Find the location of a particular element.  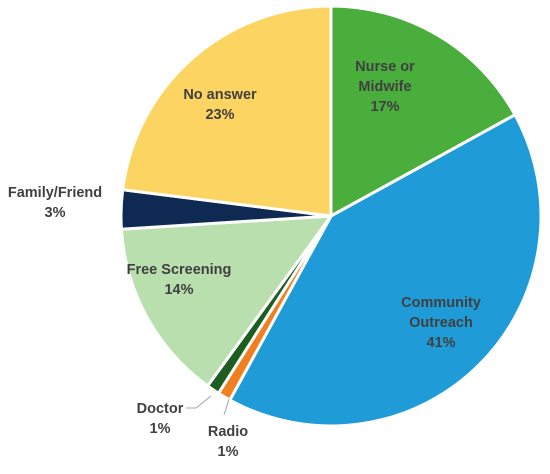

pie-label-radio: Radio 1% is located at coordinates (228, 442).